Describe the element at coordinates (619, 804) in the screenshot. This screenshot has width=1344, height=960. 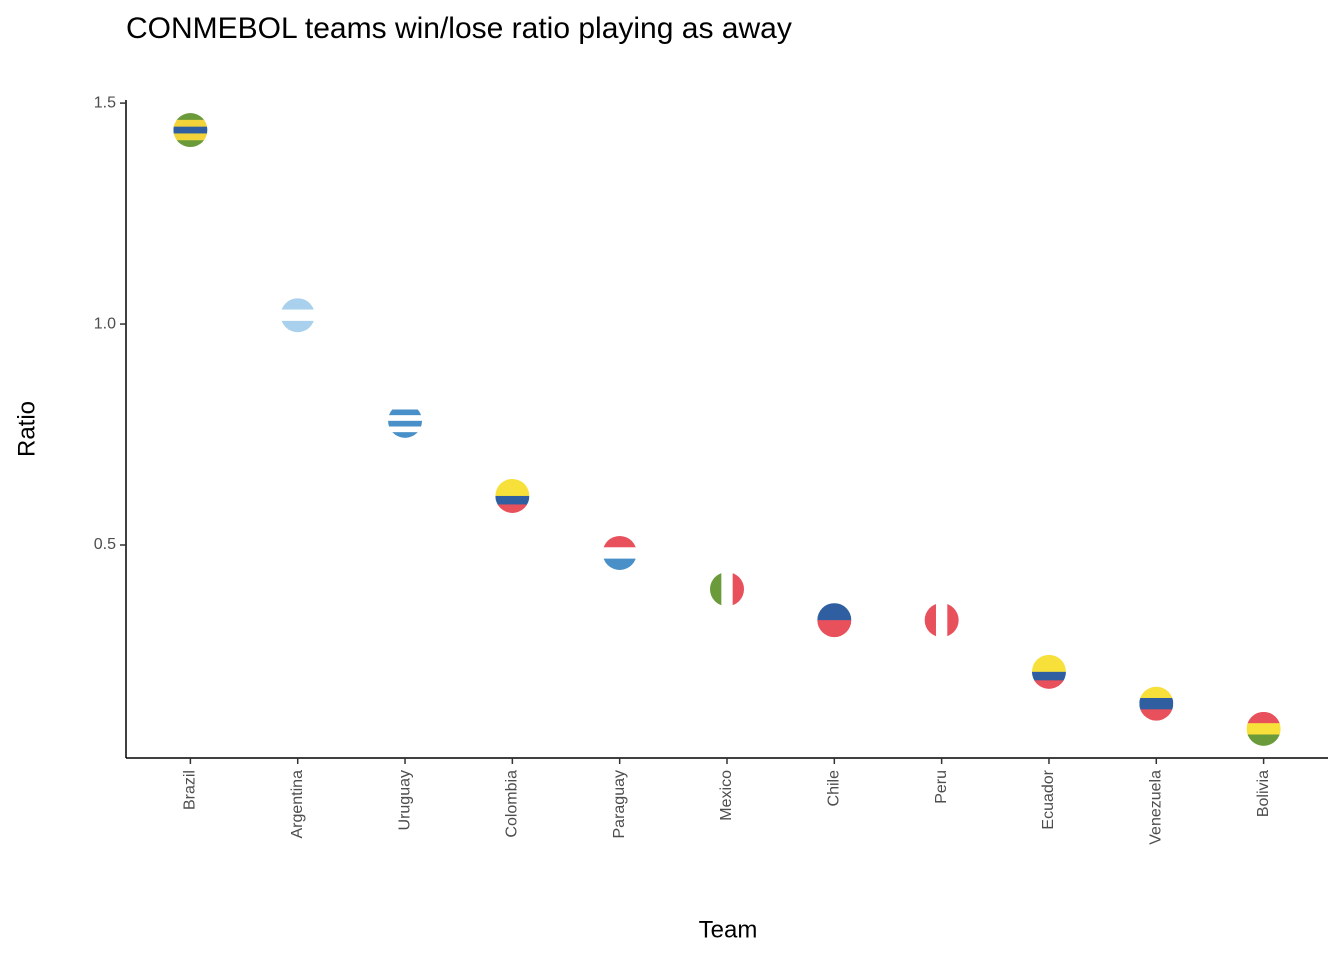
I see `x-tick-label: Paraguay` at that location.